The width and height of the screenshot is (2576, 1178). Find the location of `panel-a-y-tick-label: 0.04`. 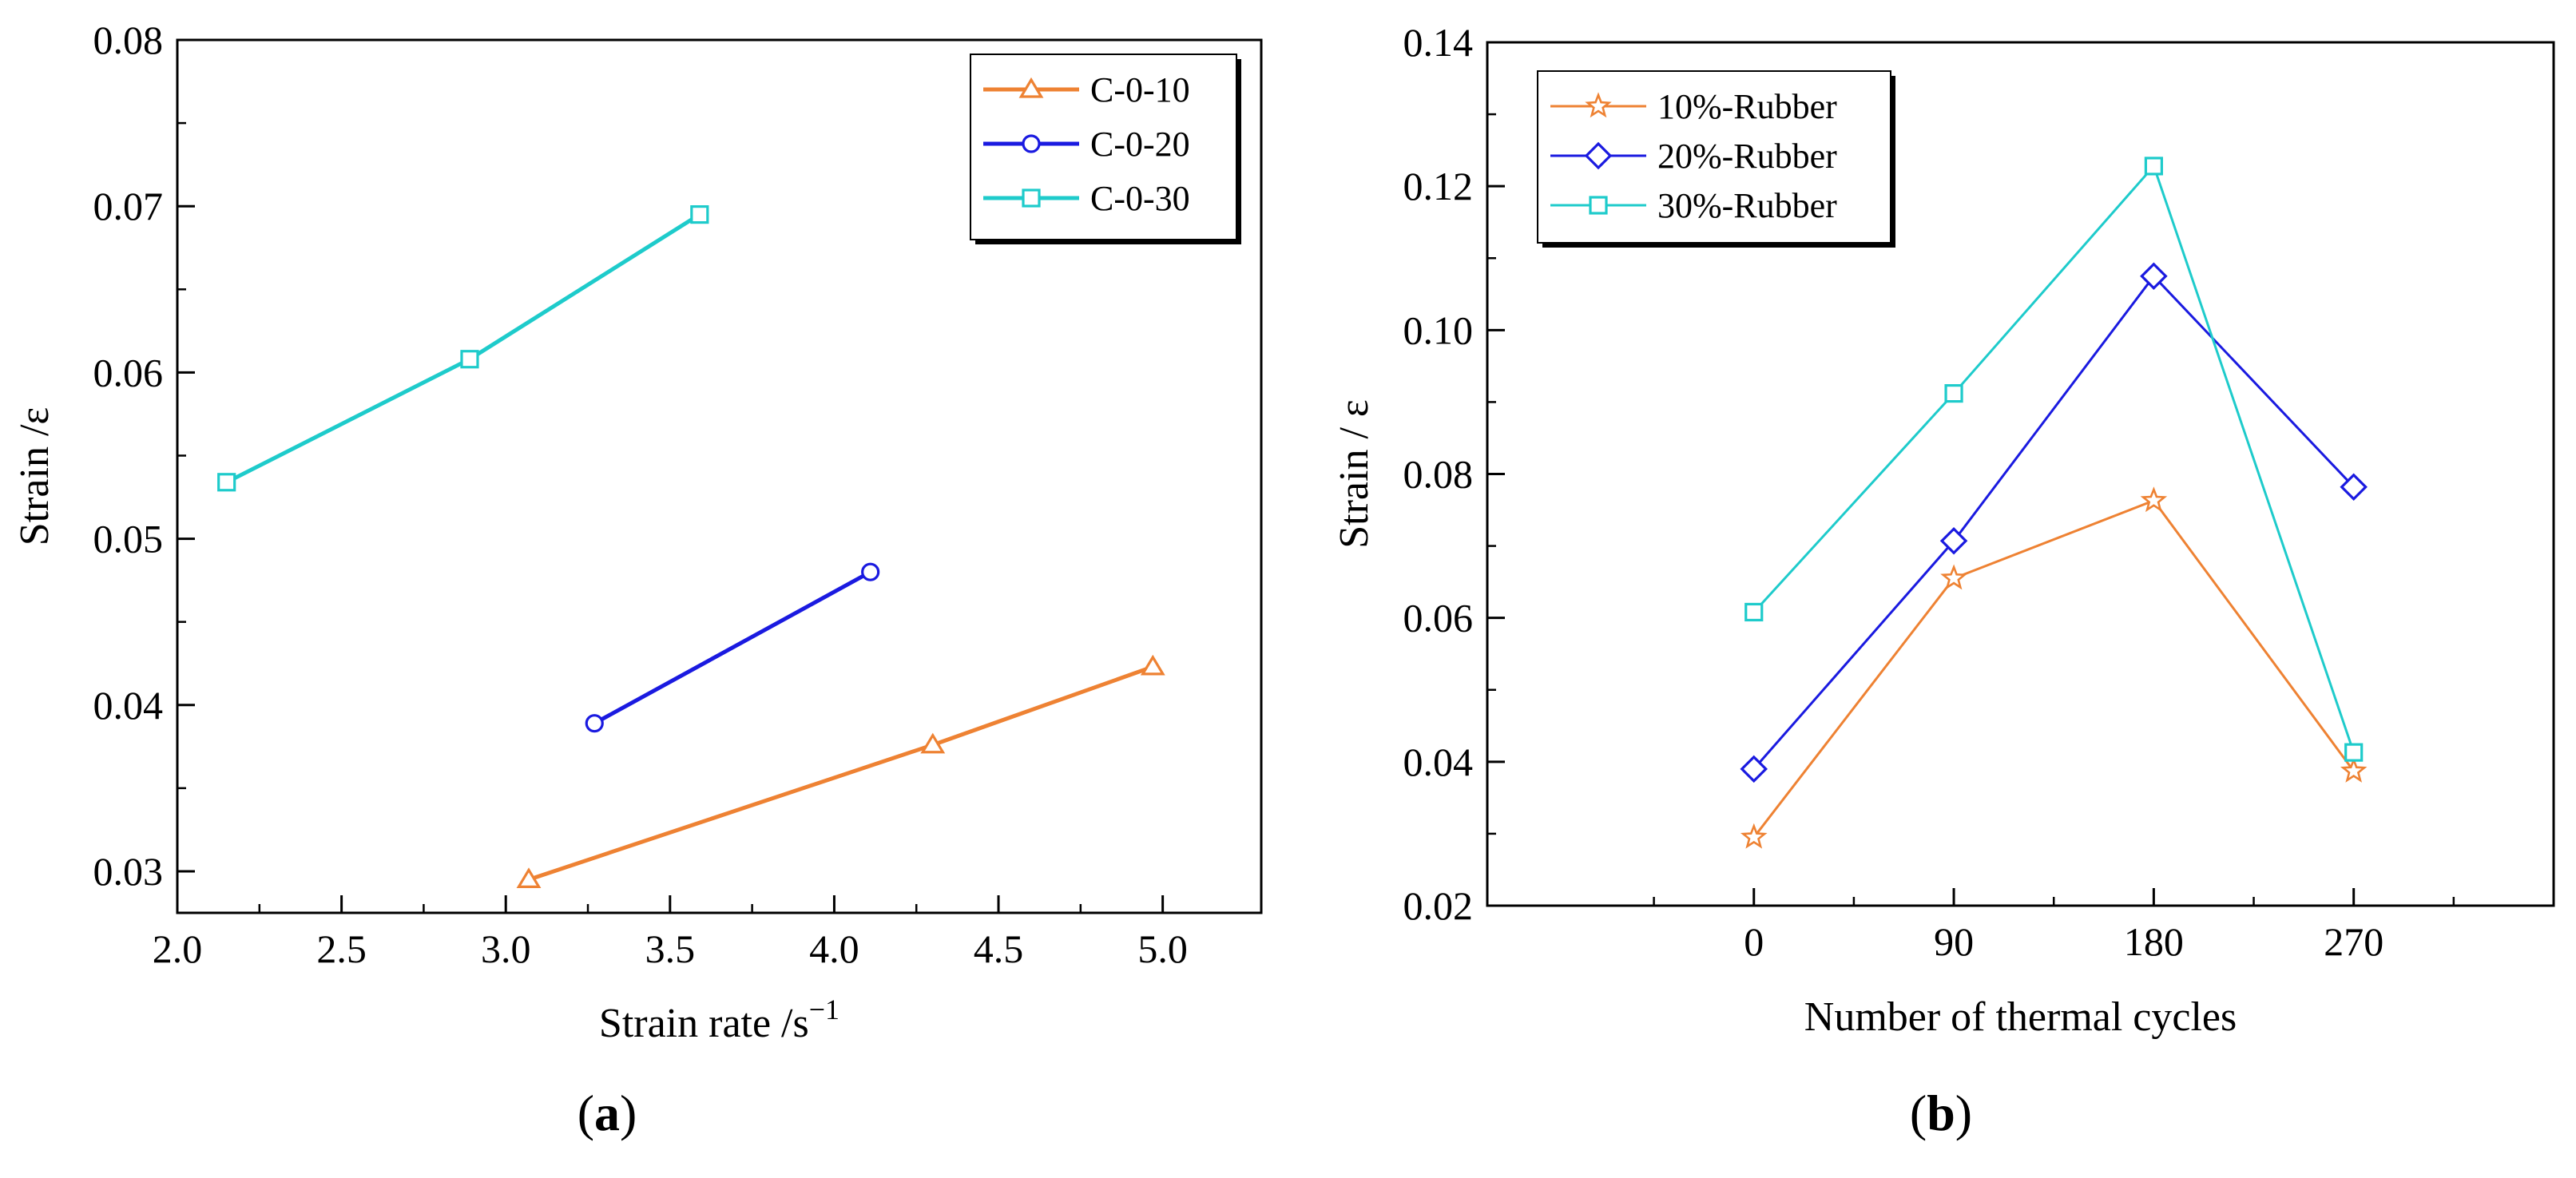

panel-a-y-tick-label: 0.04 is located at coordinates (128, 706).